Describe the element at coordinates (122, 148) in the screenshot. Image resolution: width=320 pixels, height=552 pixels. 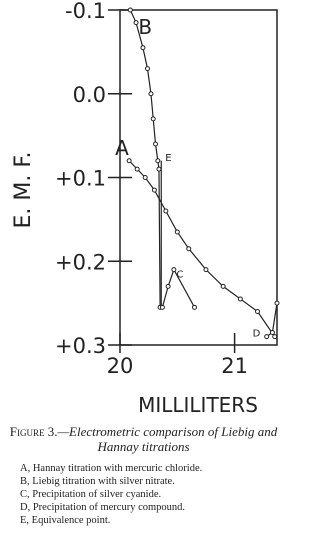
I see `series-label: A` at that location.